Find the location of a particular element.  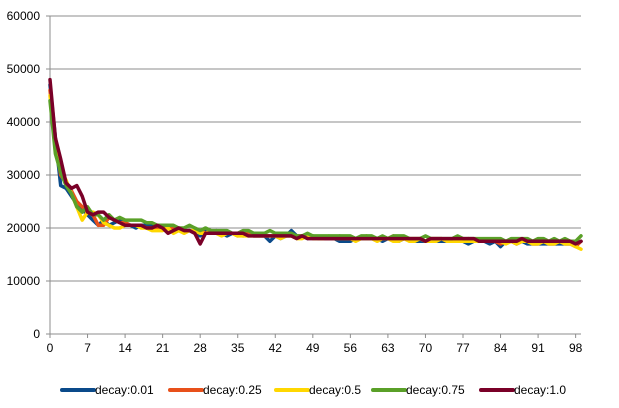

x-tick-label-11: 77 is located at coordinates (463, 348).